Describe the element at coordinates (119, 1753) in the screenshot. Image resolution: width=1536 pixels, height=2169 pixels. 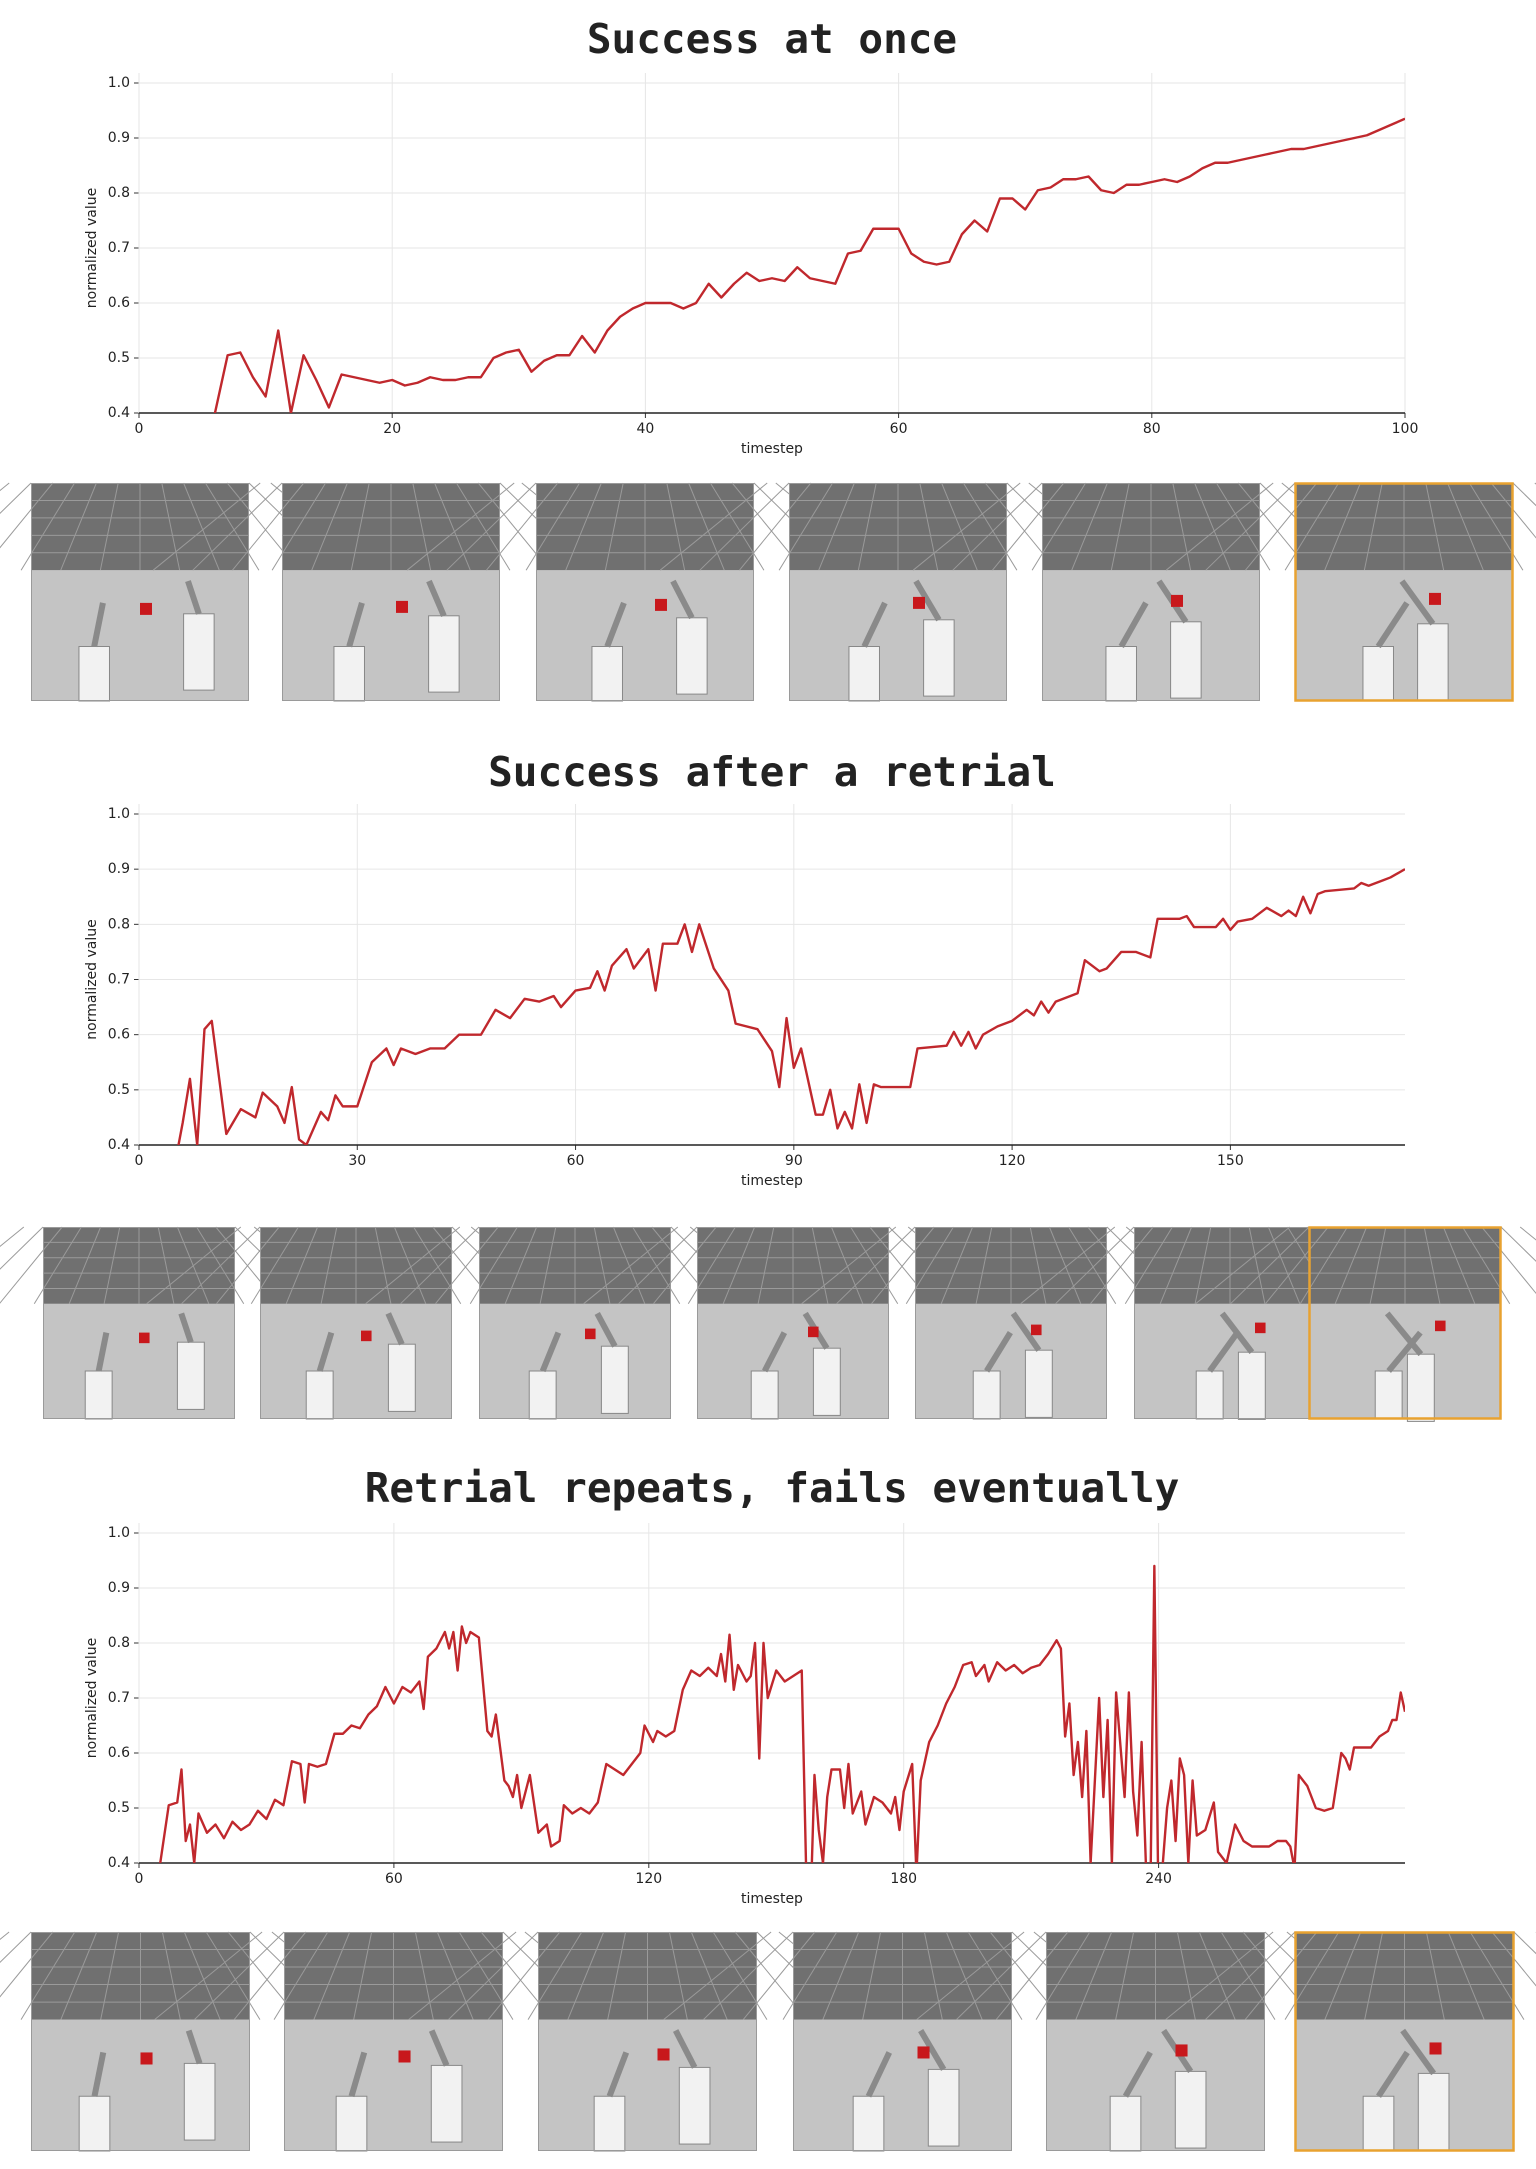
I see `y-tick-label: 0.6` at that location.